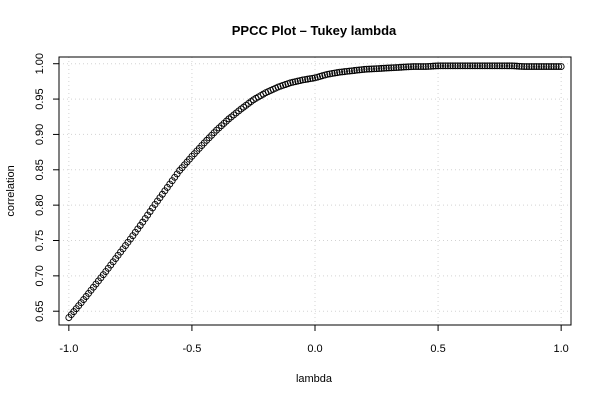  Describe the element at coordinates (314, 339) in the screenshot. I see `x-axis: -1.0 -0.5 0.0 0.5 1.0` at that location.